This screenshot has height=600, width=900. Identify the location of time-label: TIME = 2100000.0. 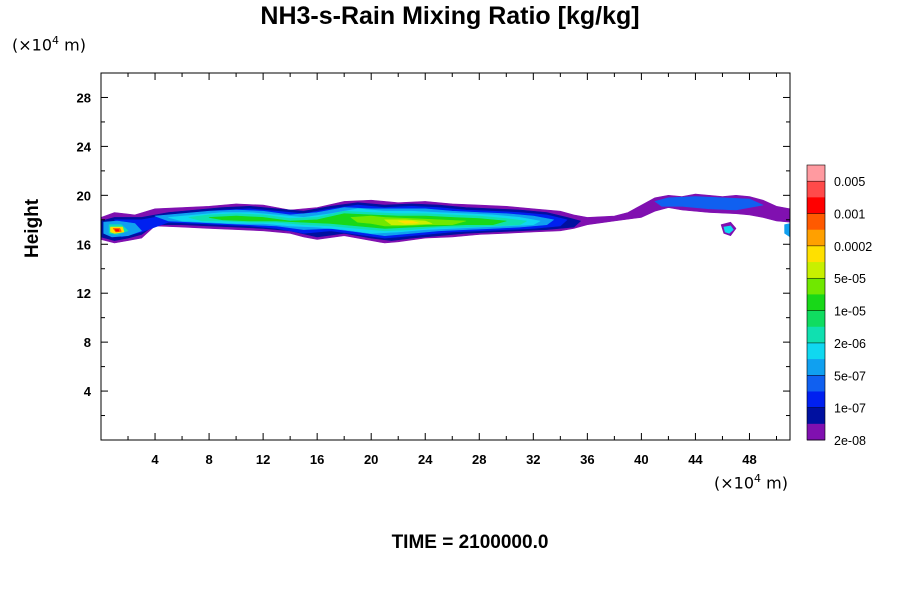
(470, 542).